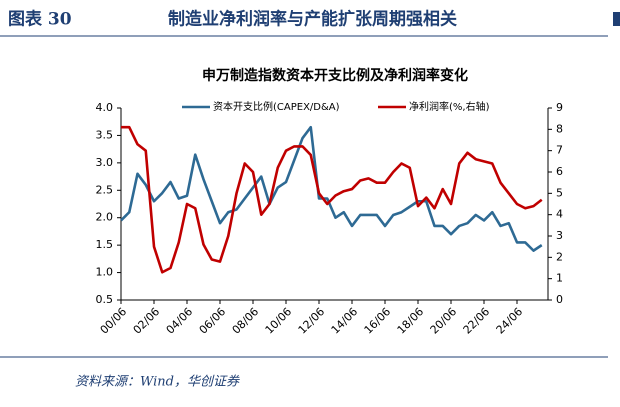 The image size is (620, 407). I want to click on x-tick-label: 16/06, so click(378, 321).